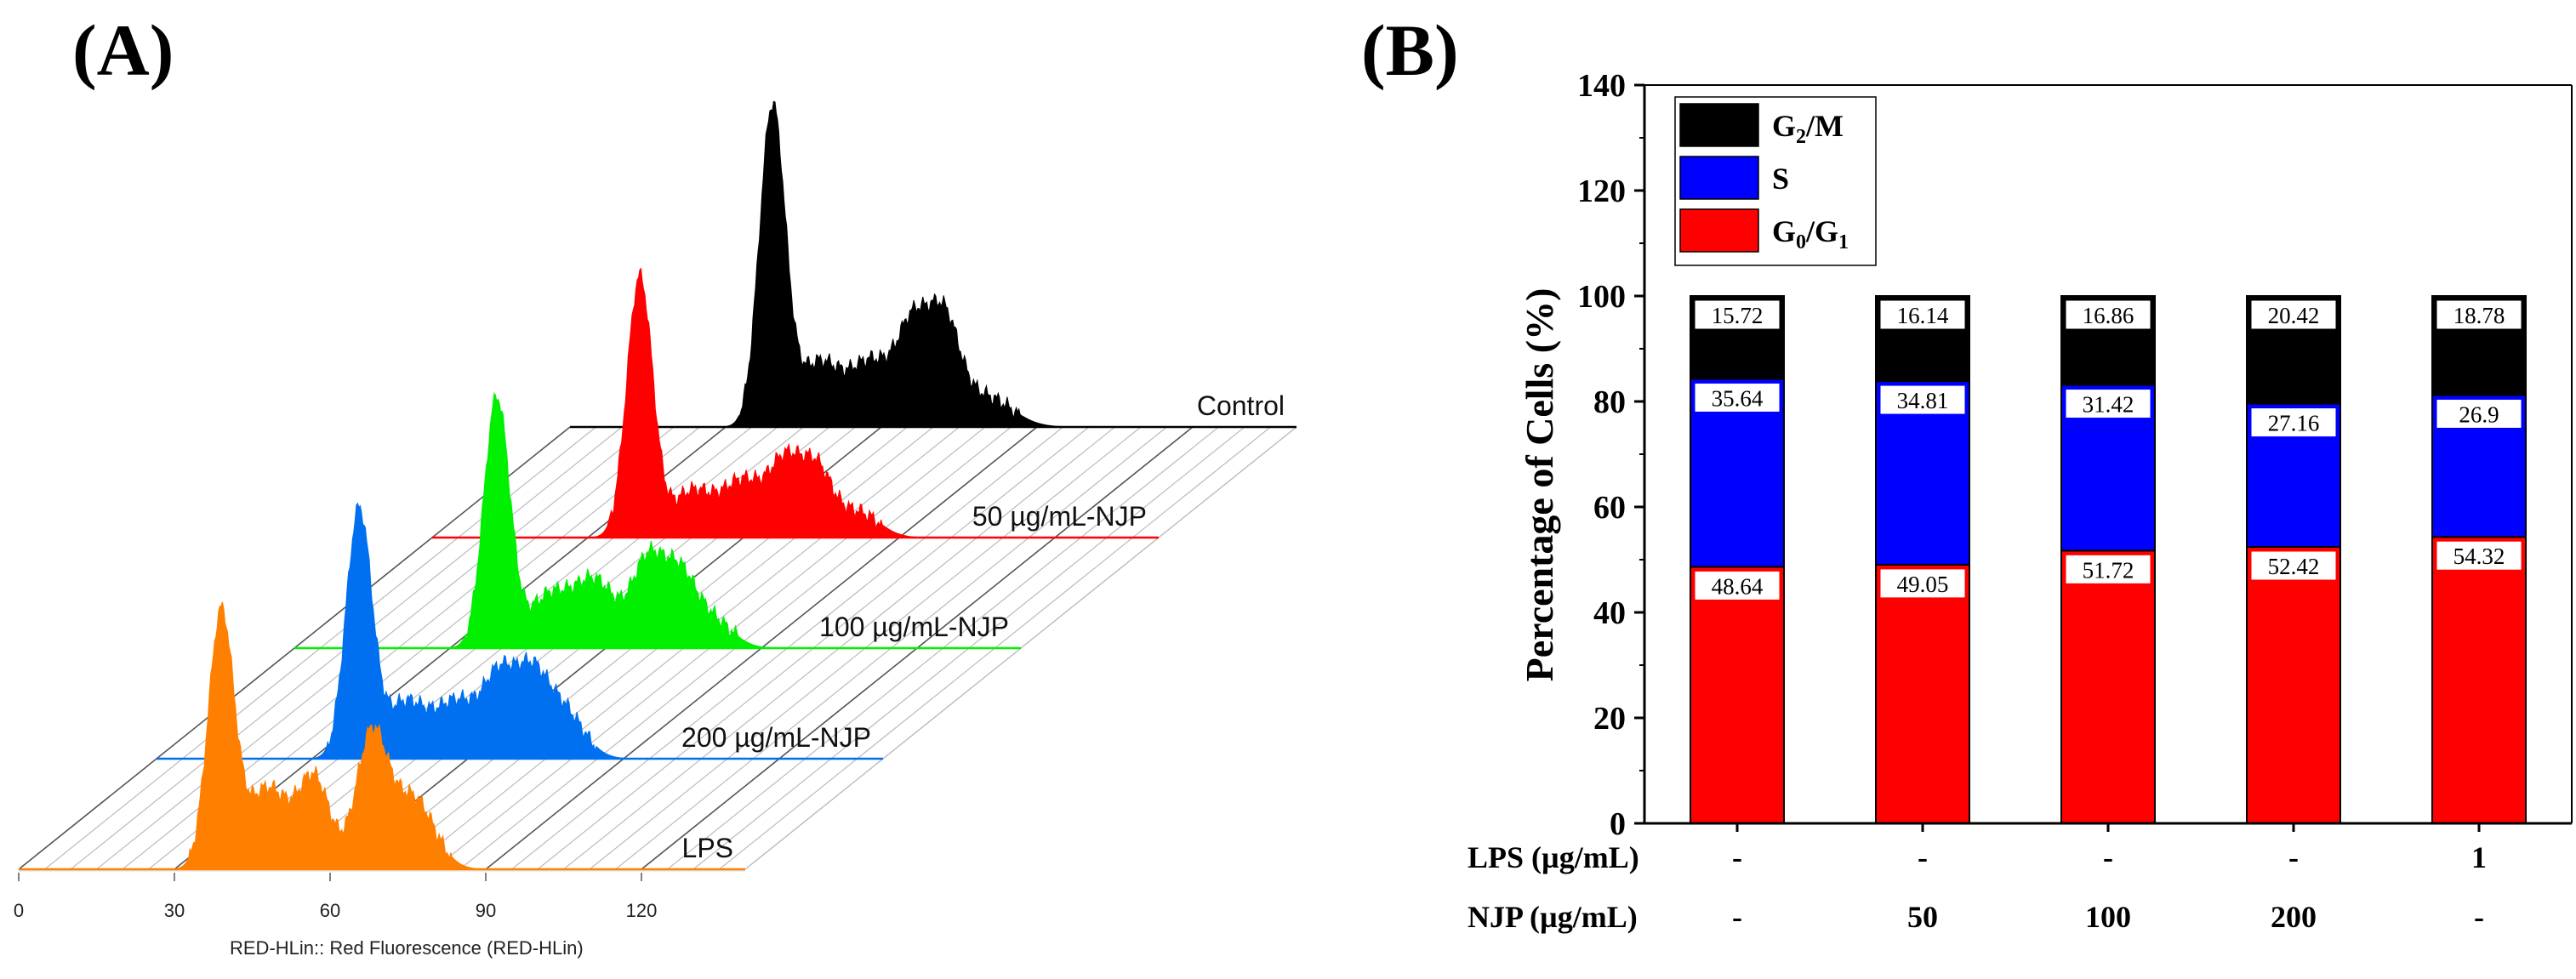 The image size is (2576, 979). I want to click on value-label: 16.14, so click(1923, 315).